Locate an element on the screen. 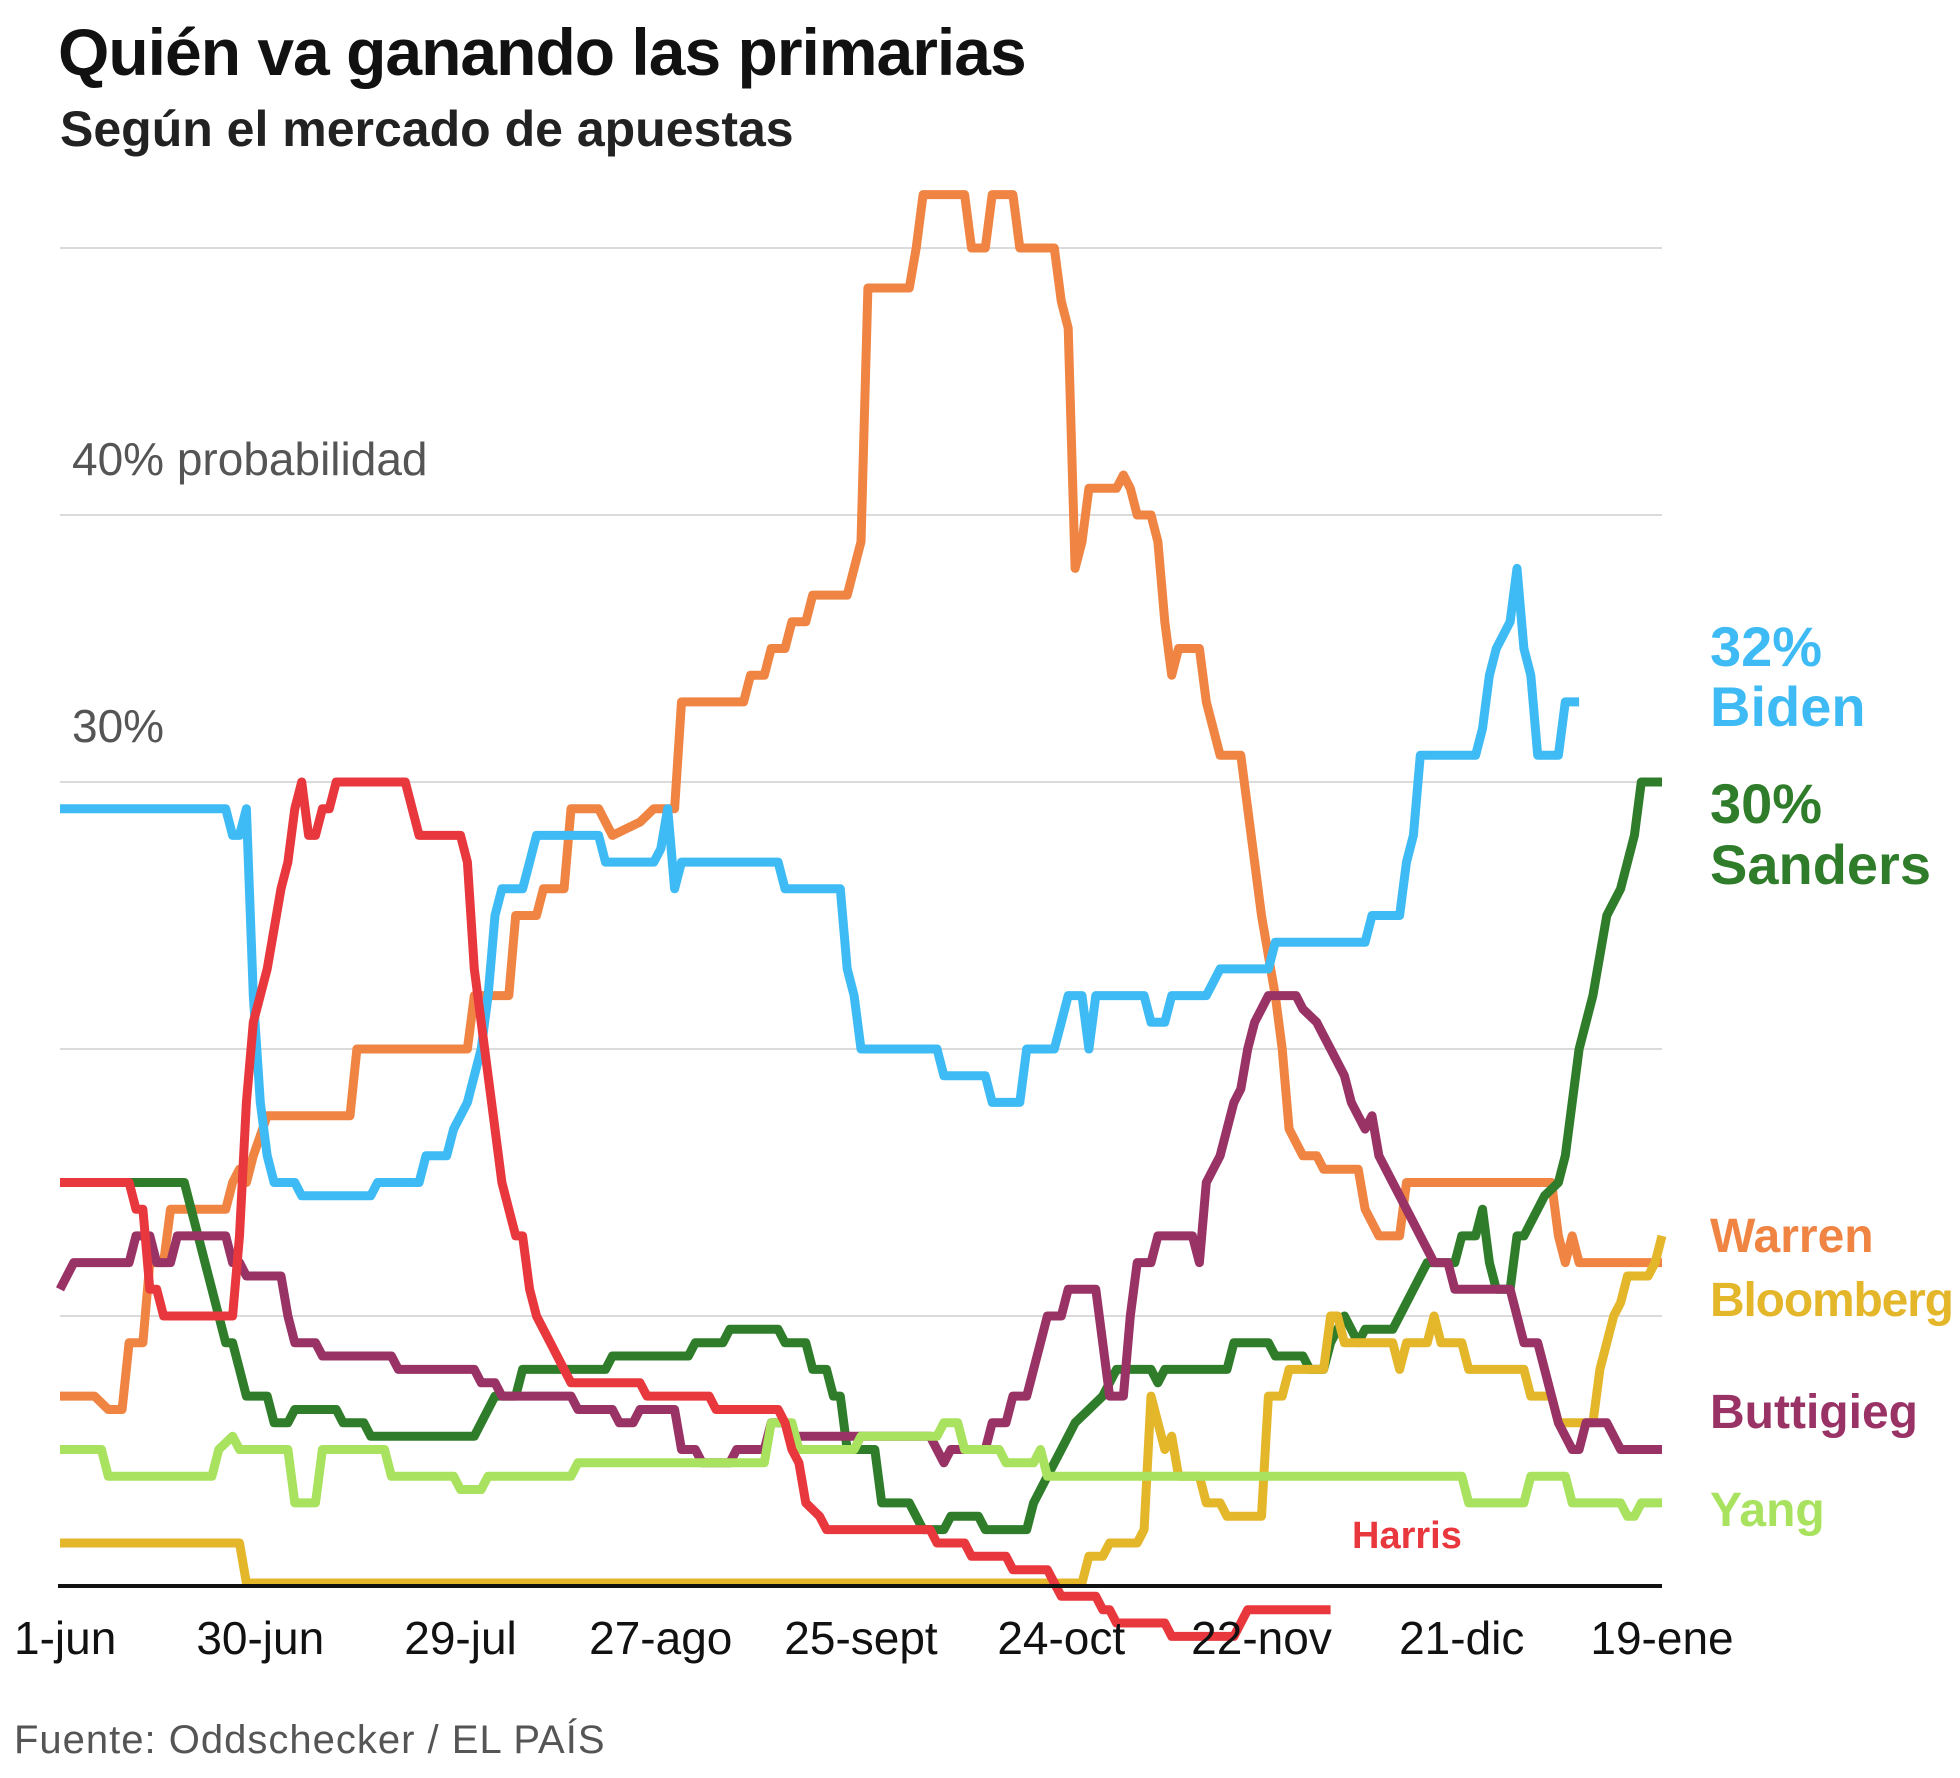 This screenshot has height=1778, width=1960. source-note: Fuente: Oddschecker / EL PAÍS is located at coordinates (310, 1740).